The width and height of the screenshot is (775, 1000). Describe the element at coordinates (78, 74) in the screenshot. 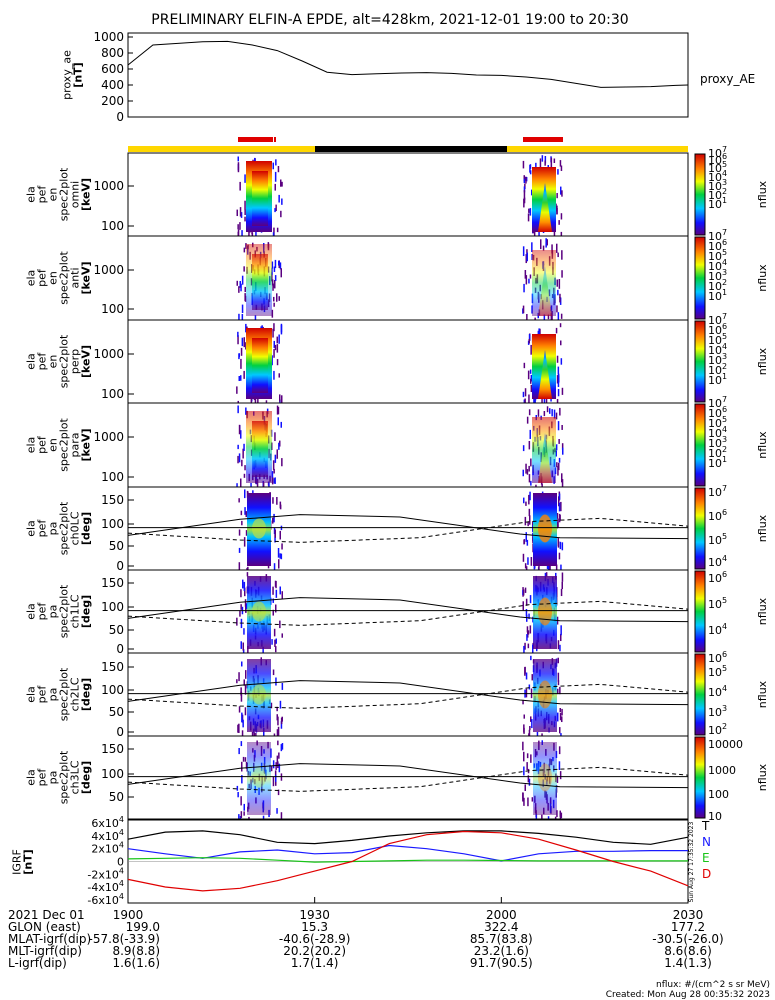

I see `ylabel-line: [nT]` at that location.